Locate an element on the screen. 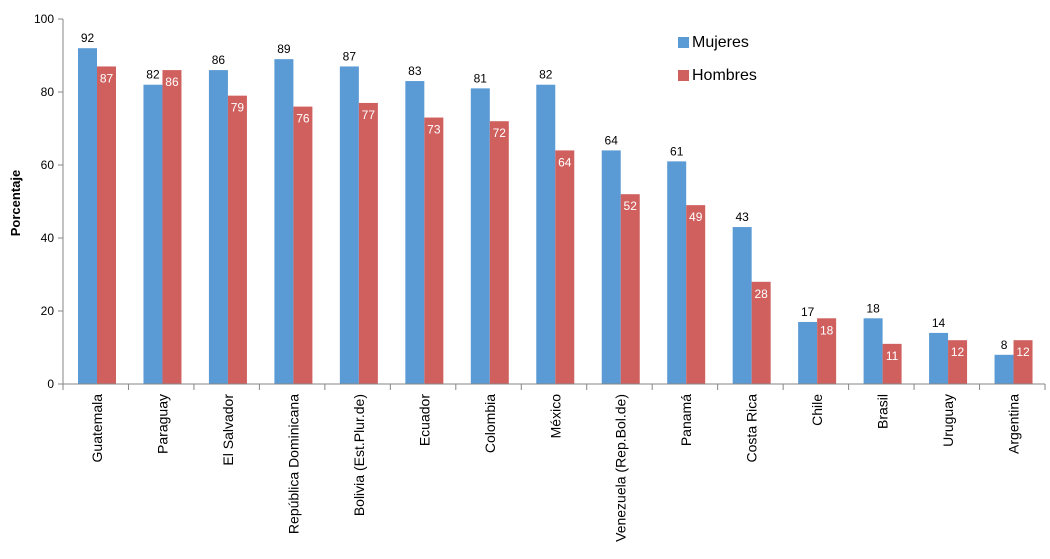 Image resolution: width=1050 pixels, height=559 pixels. y-tick-label: 0 is located at coordinates (50, 384).